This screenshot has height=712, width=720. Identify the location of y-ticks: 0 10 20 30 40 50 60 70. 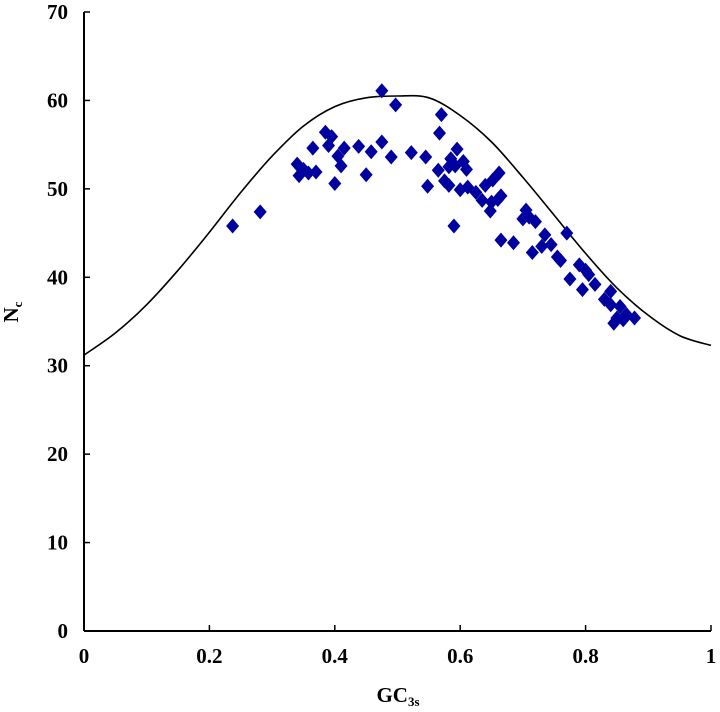
(68, 321).